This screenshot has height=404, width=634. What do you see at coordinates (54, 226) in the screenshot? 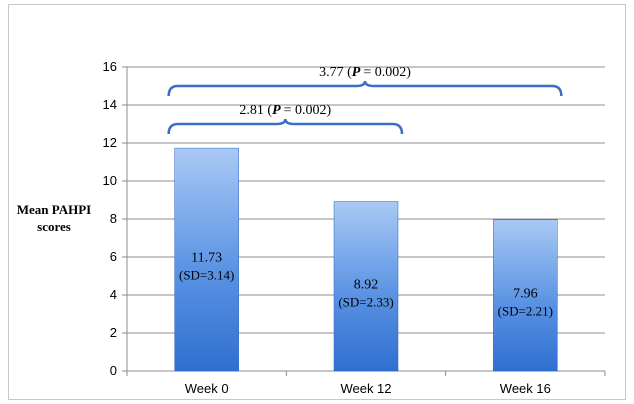
I see `y-axis-label-line2: scores` at bounding box center [54, 226].